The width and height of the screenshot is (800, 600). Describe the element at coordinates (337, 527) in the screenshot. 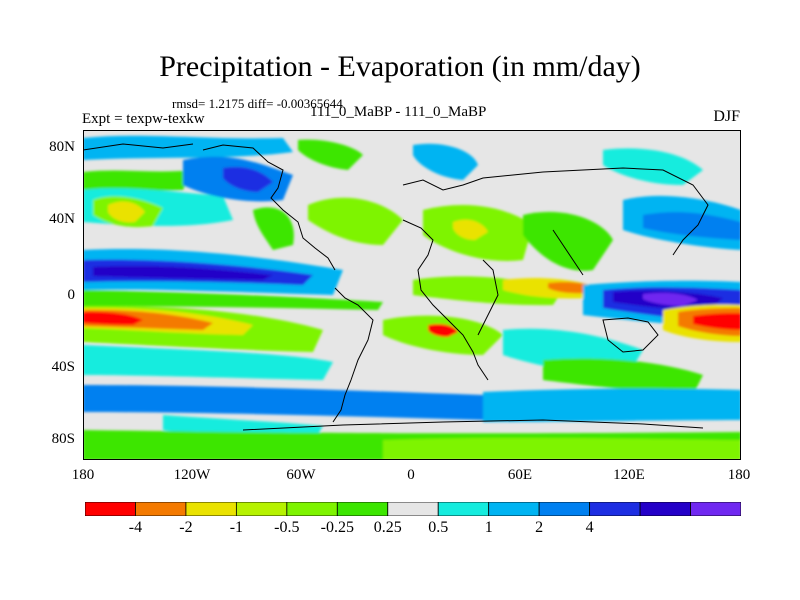

I see `colorbar-label: -0.25` at that location.